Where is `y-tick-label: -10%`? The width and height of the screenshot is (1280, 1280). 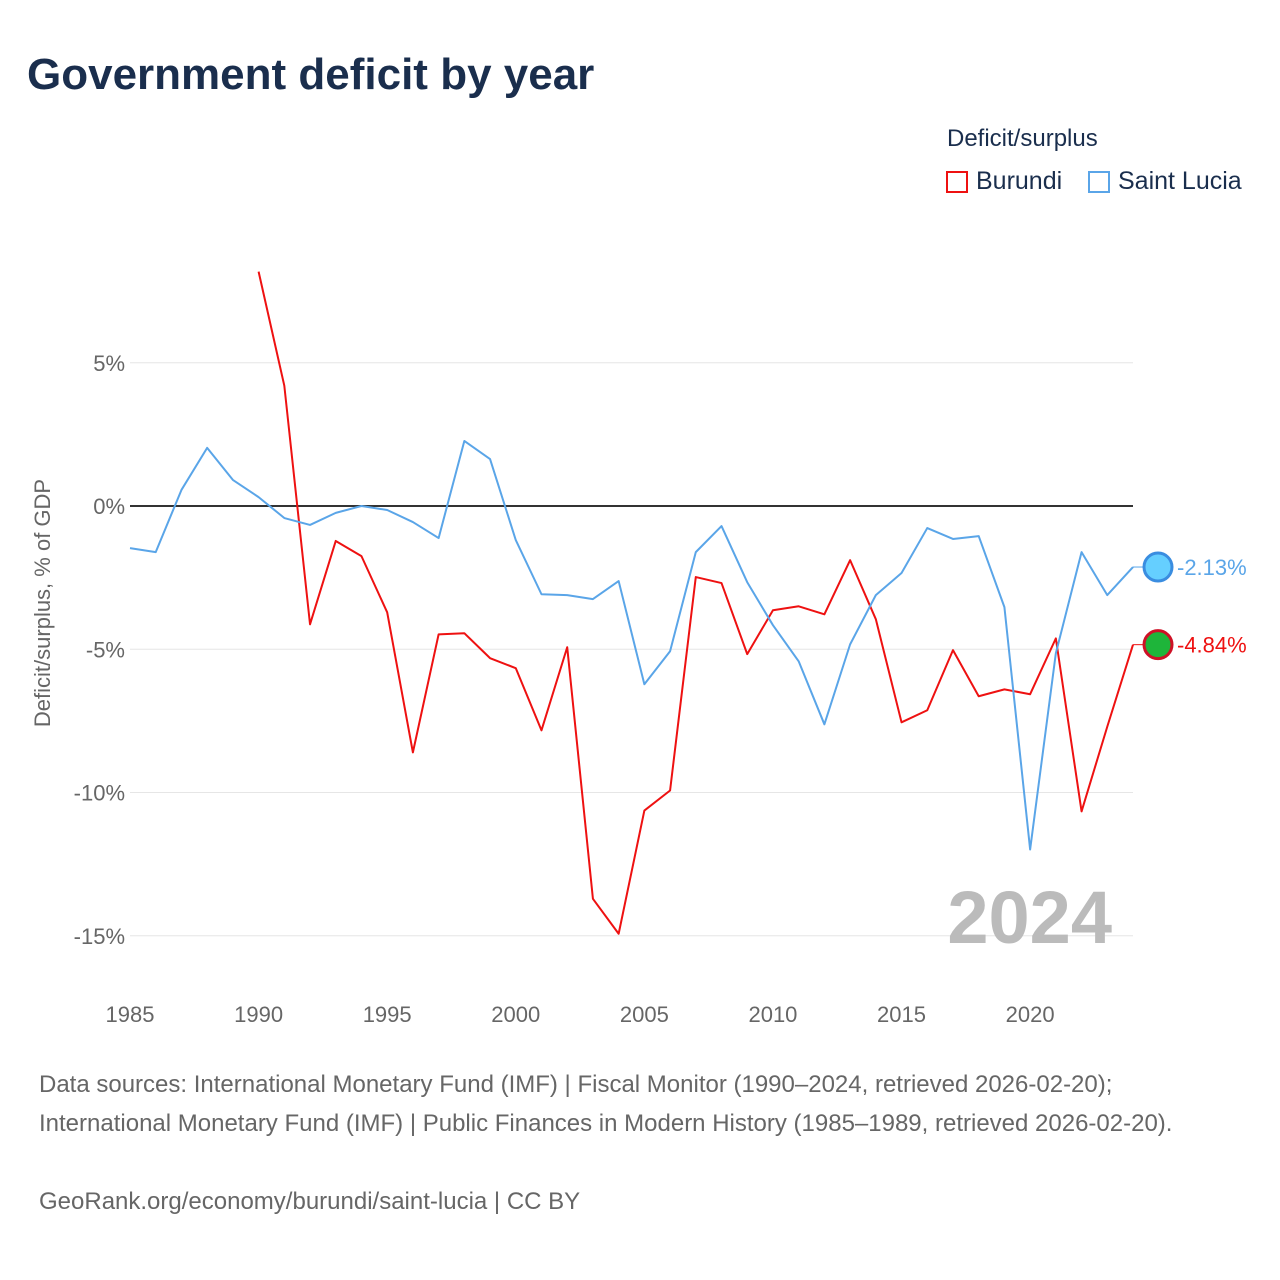 y-tick-label: -10% is located at coordinates (99, 793).